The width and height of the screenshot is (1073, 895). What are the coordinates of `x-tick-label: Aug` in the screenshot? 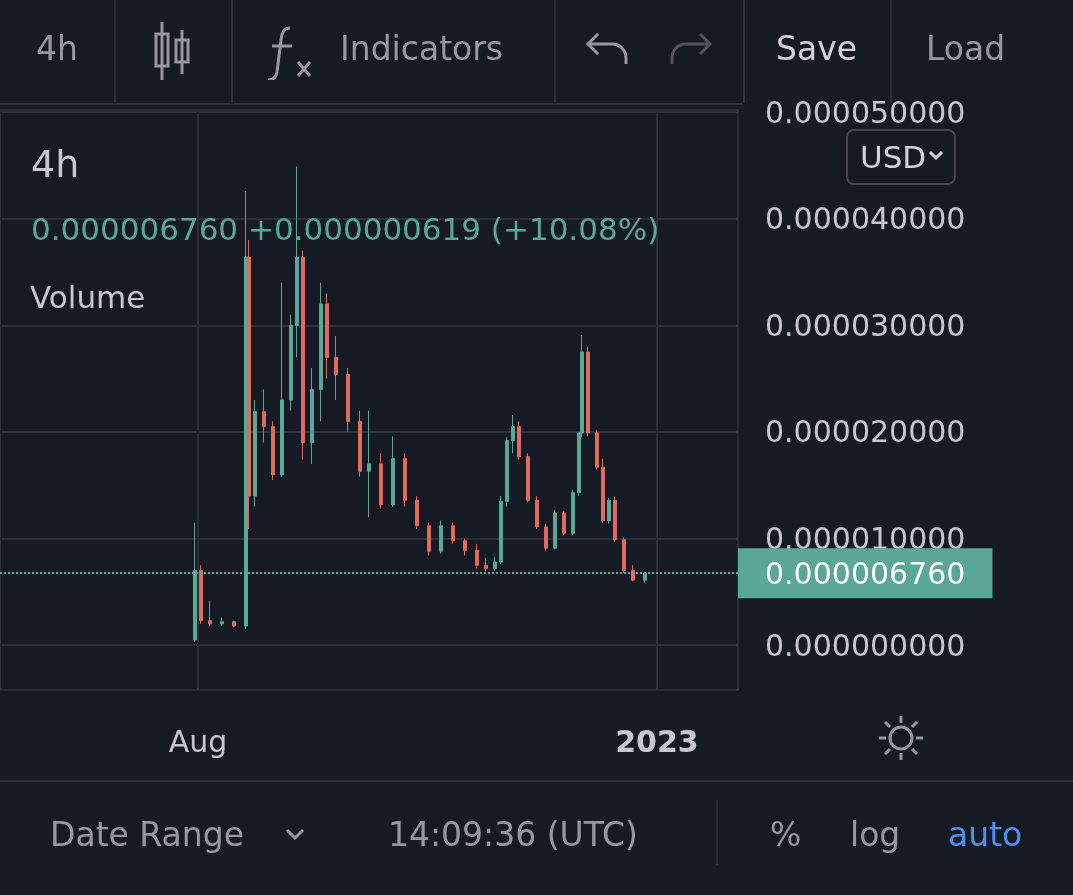 It's located at (198, 741).